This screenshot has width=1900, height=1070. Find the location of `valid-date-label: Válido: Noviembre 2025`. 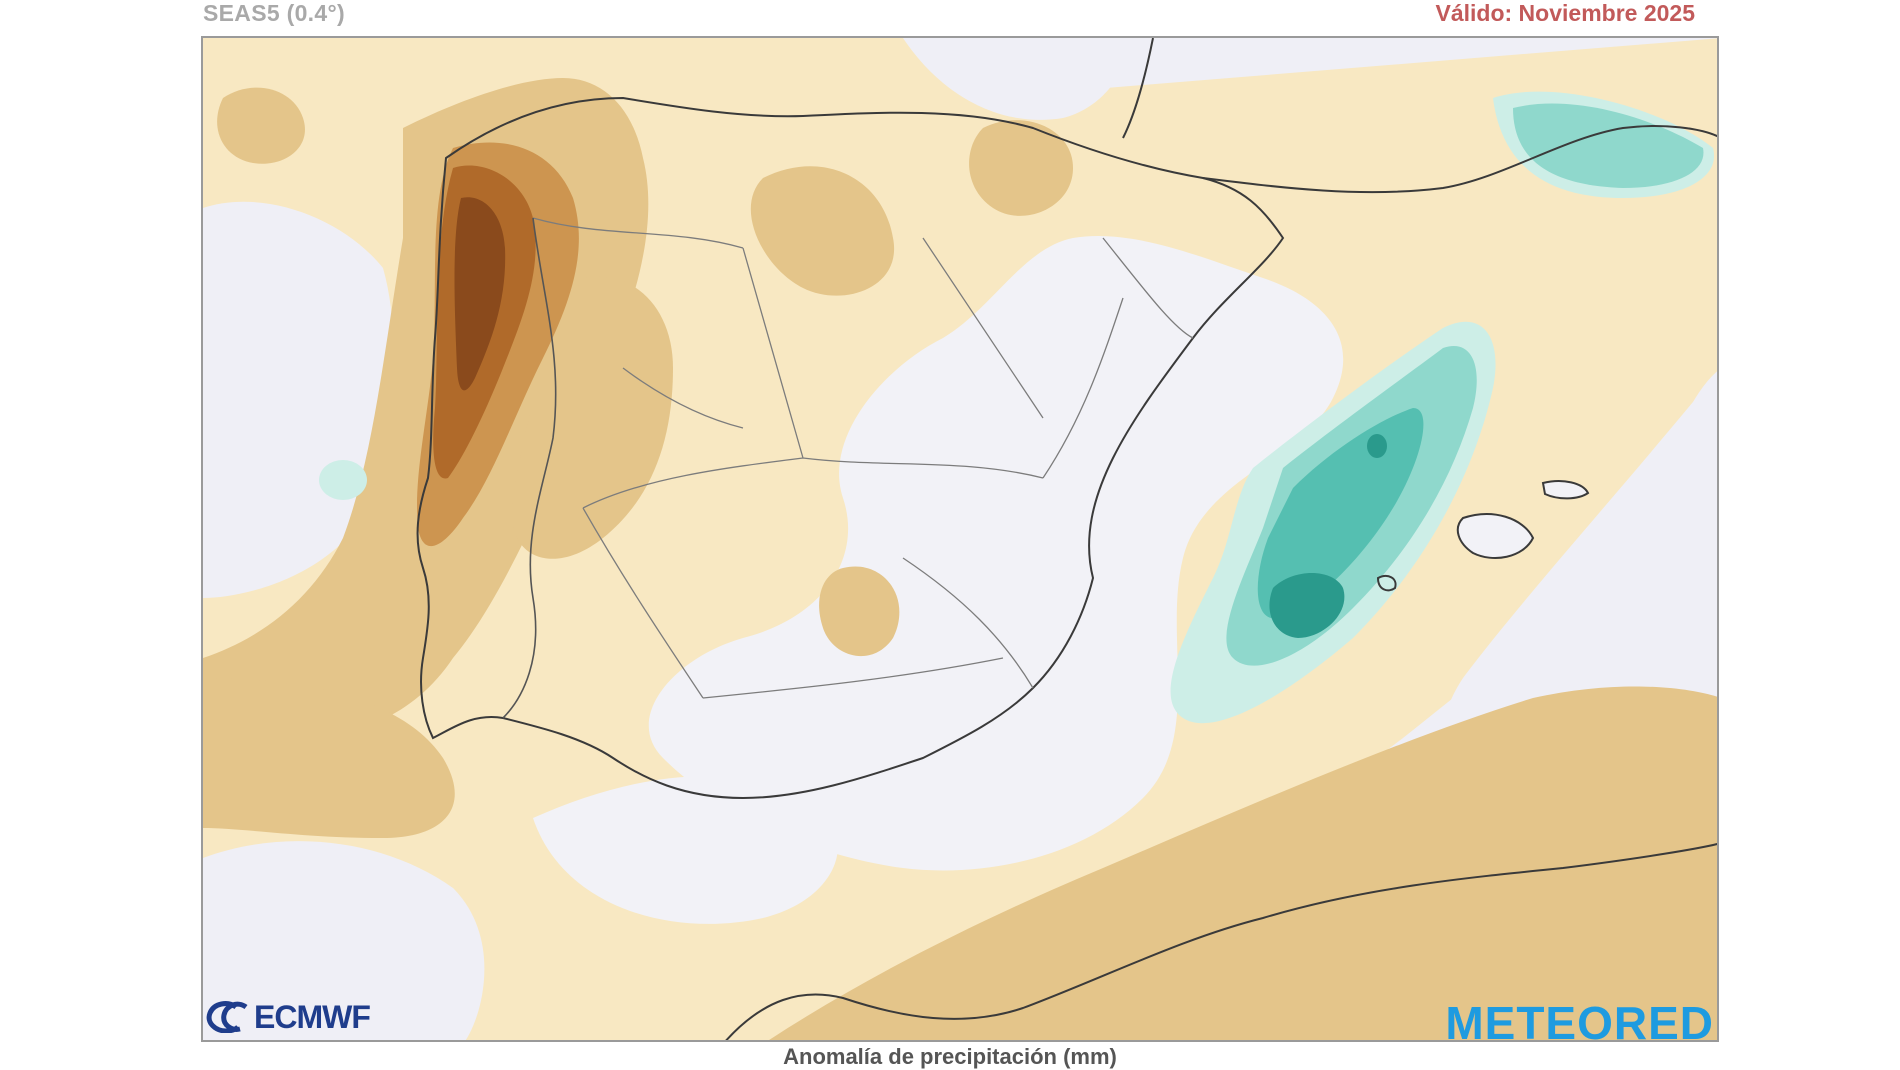

valid-date-label: Válido: Noviembre 2025 is located at coordinates (1565, 13).